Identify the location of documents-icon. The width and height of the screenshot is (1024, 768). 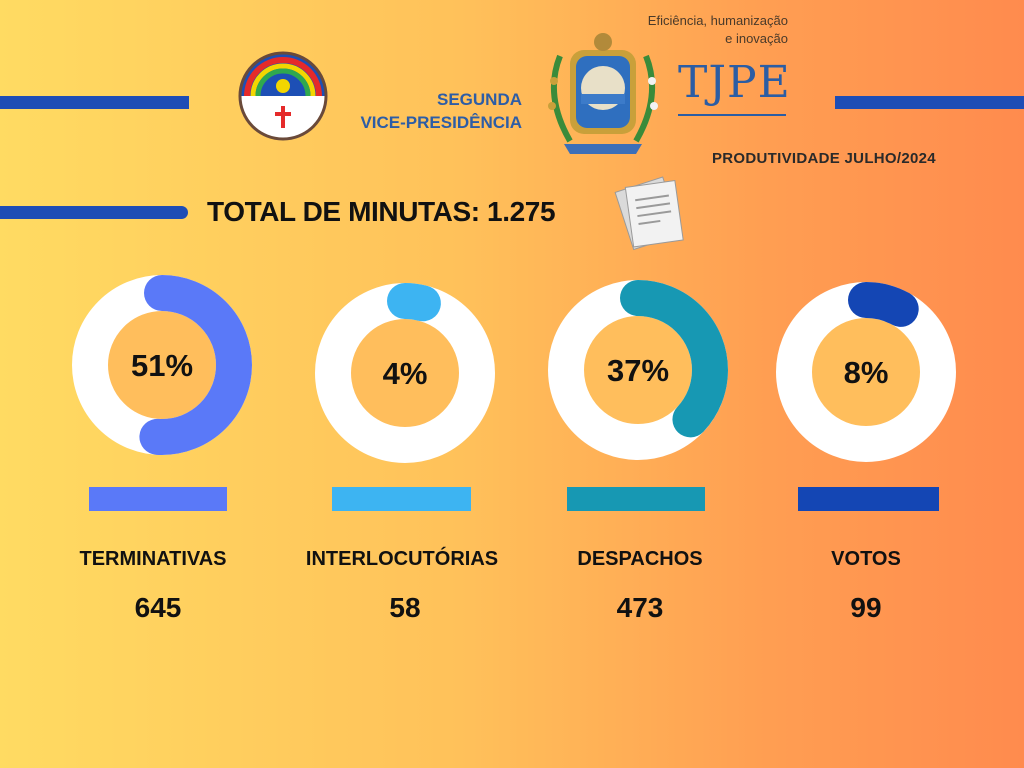
(649, 213).